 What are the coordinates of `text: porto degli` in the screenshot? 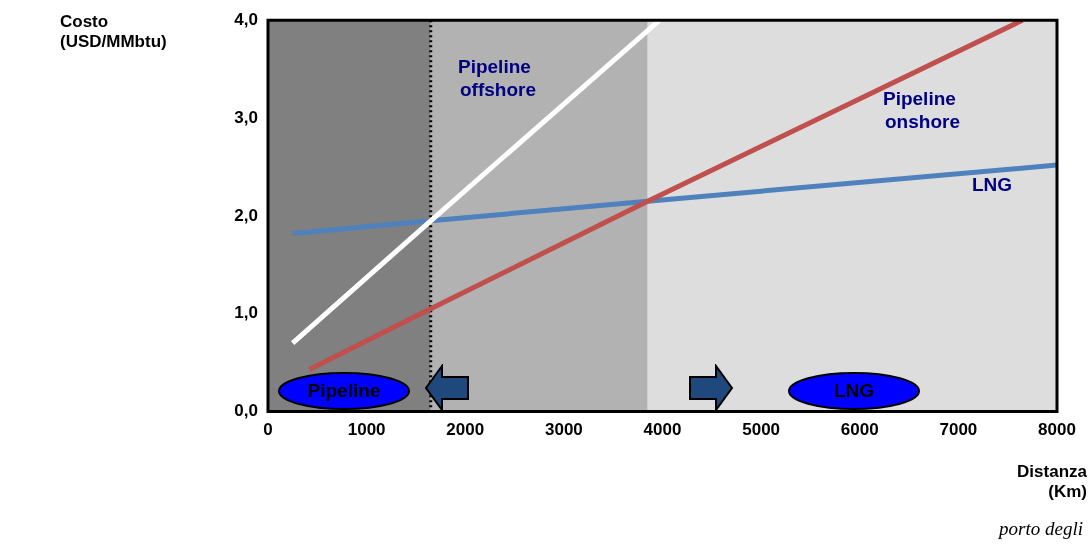 It's located at (1041, 529).